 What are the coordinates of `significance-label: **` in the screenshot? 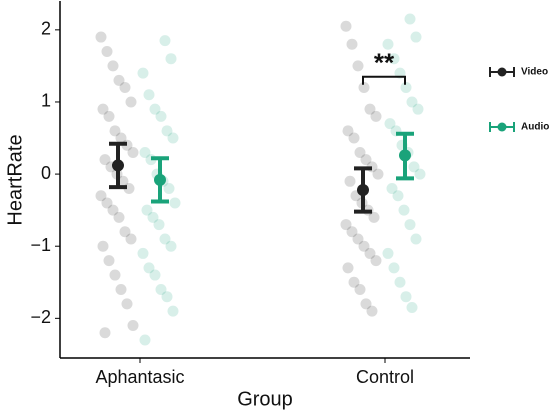 It's located at (384, 63).